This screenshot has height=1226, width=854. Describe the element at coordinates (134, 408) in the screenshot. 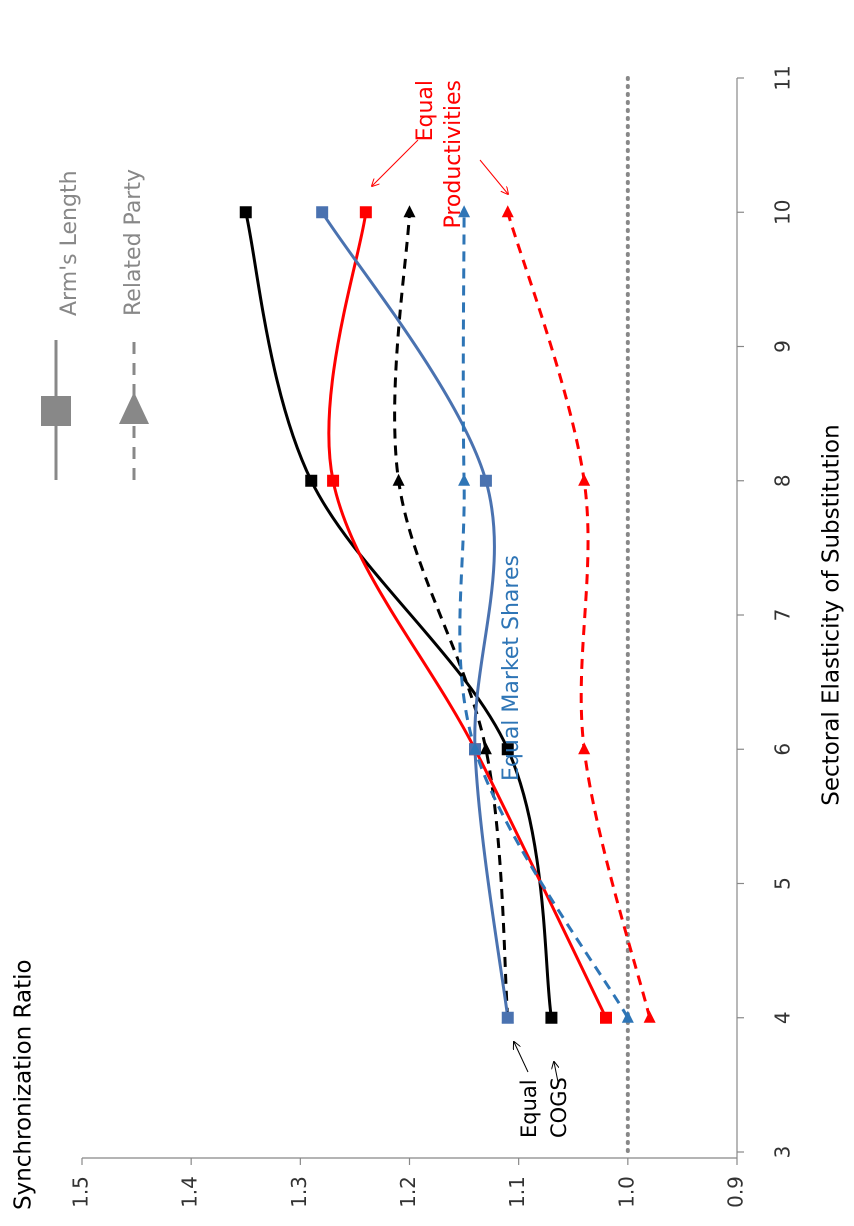

I see `legend-marker-triangle` at that location.